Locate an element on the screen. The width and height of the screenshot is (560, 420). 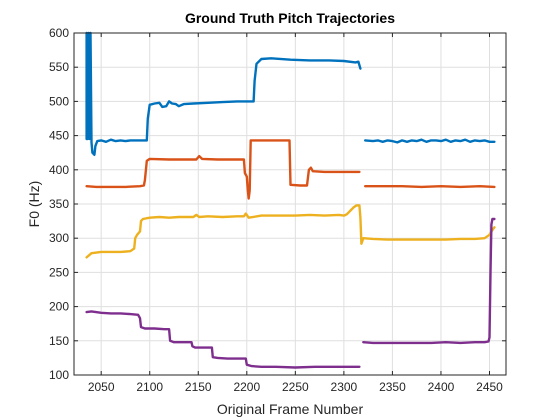
x-tick-label: 2100 is located at coordinates (149, 387).